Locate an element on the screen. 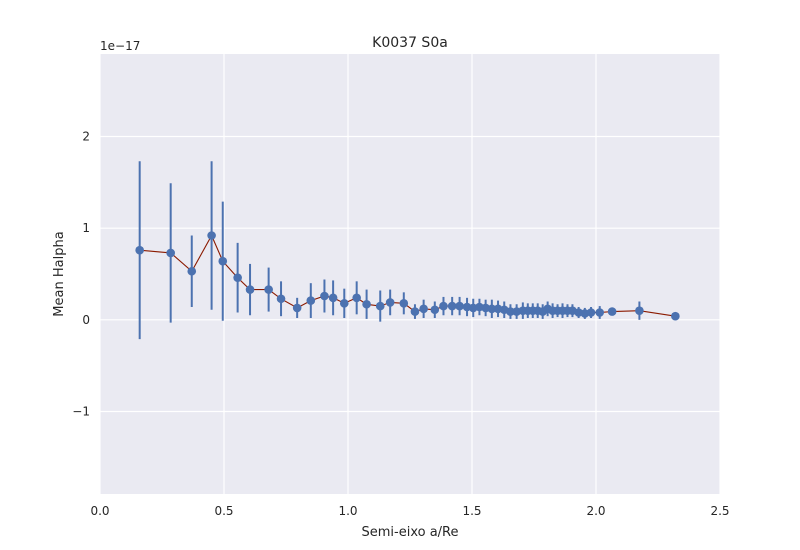 This screenshot has height=550, width=800. y-tick-label: 1 is located at coordinates (86, 228).